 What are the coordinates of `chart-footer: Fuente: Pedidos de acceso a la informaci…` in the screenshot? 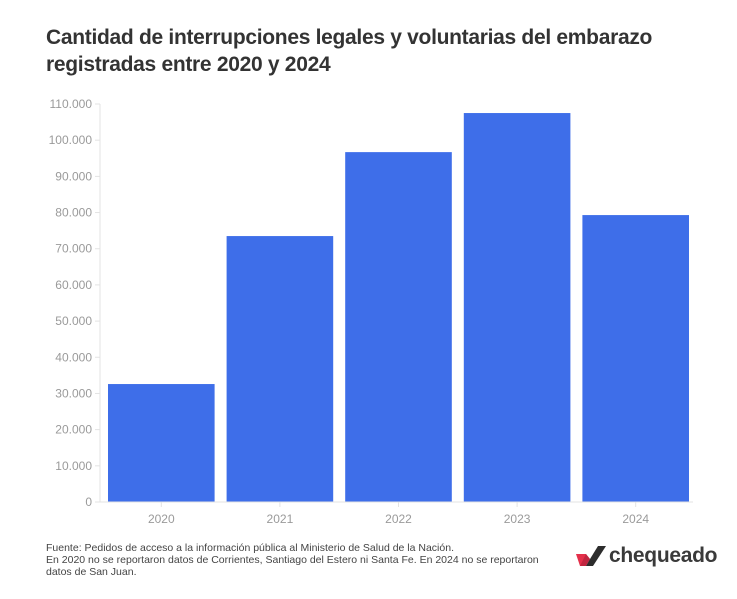 It's located at (301, 560).